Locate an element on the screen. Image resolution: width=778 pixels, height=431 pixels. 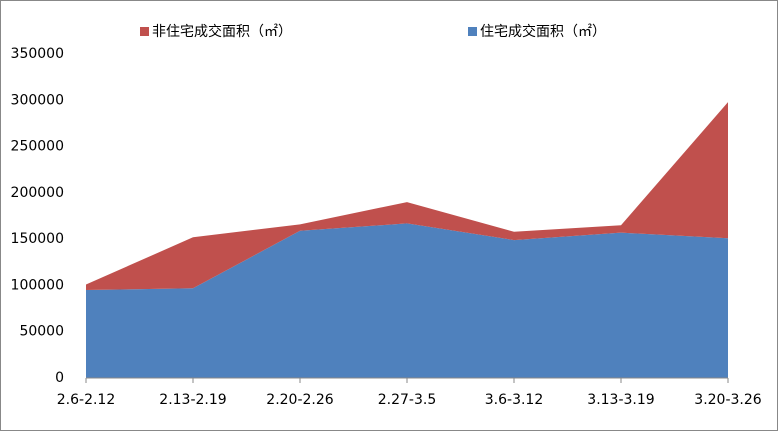
y-tick-label: 300000 is located at coordinates (37, 100).